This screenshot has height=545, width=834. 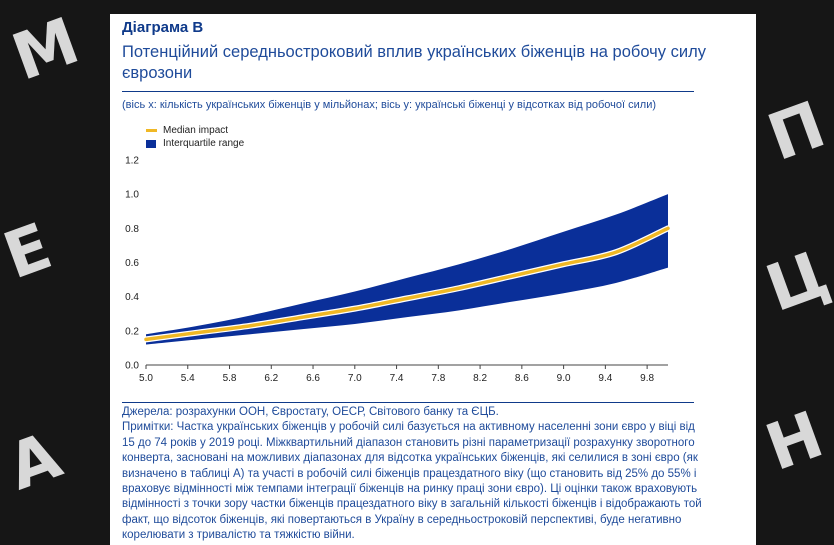 What do you see at coordinates (230, 378) in the screenshot?
I see `x-tick-label: 5.8` at bounding box center [230, 378].